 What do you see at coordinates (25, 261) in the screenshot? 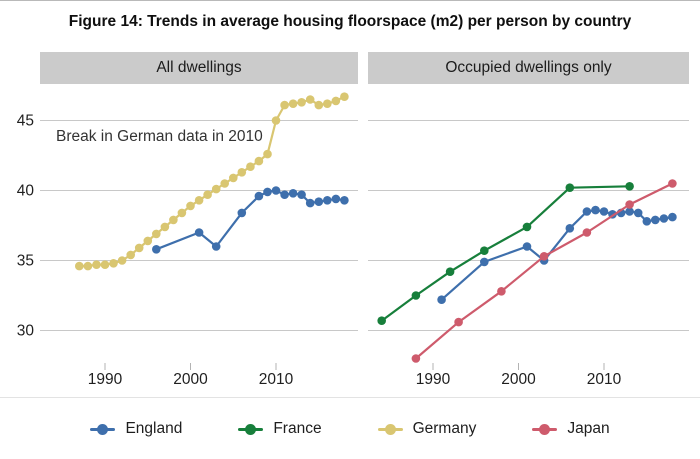
I see `y-tick-label: 35` at bounding box center [25, 261].